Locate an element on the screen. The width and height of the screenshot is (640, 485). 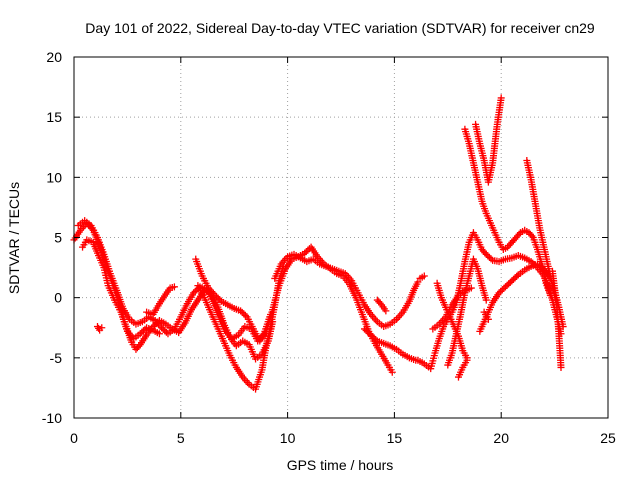
x-tick-label: 25 is located at coordinates (608, 438).